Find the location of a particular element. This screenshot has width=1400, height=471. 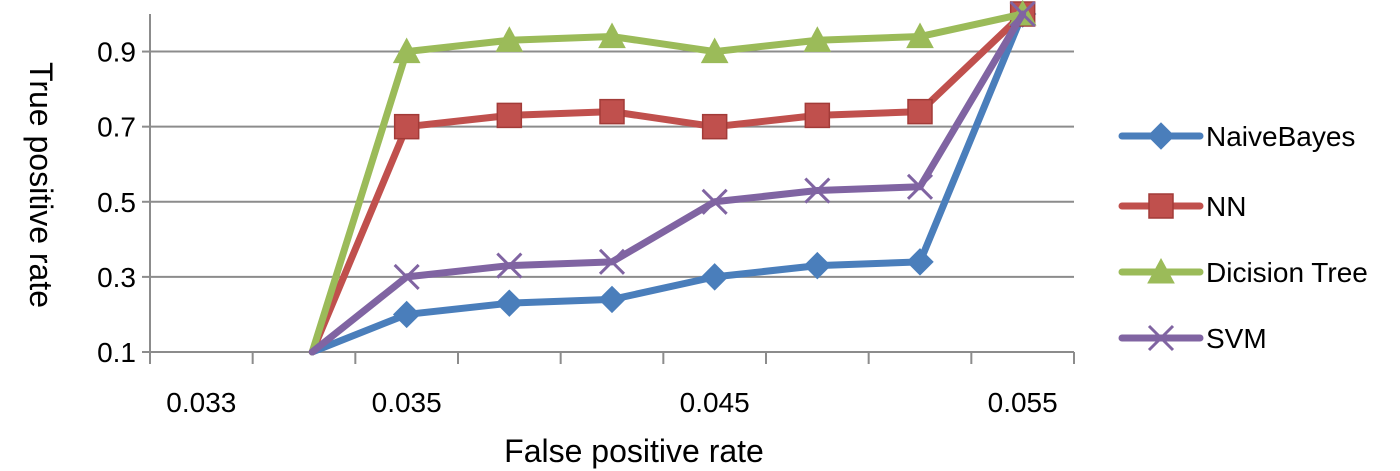

legend-item-naivebayes: NaiveBayes is located at coordinates (1236, 136).